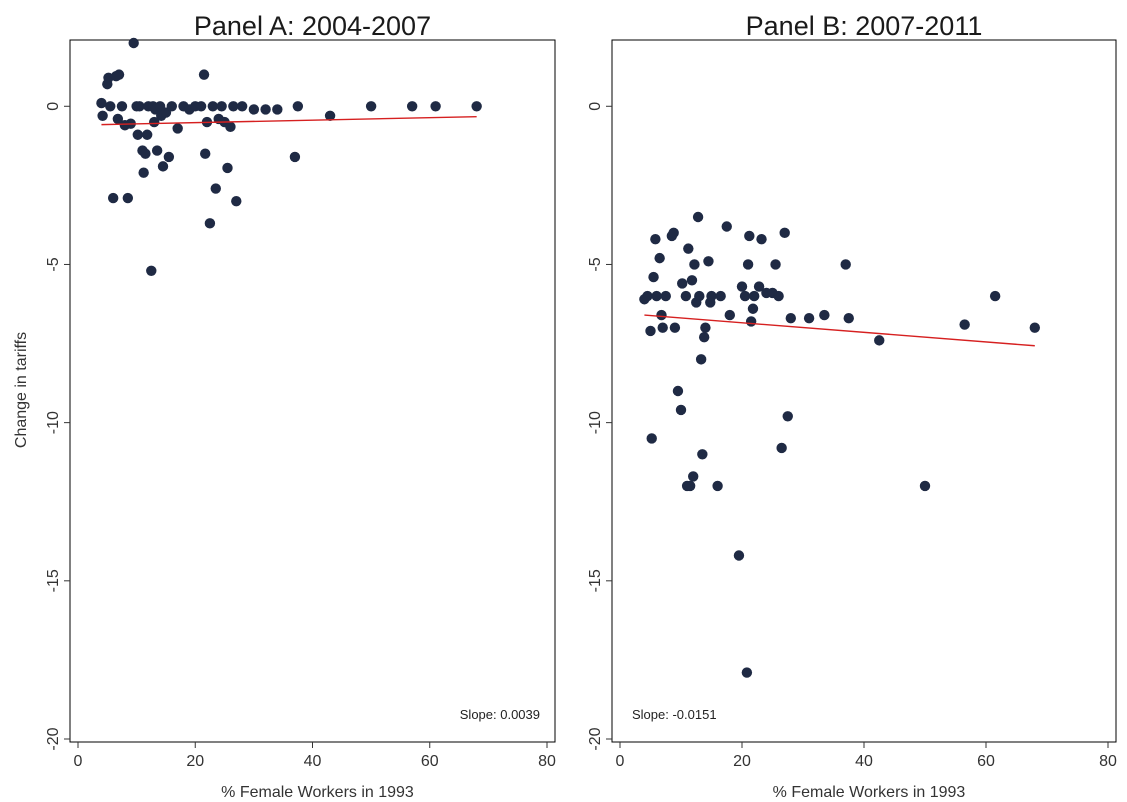 This screenshot has height=802, width=1127. I want to click on panel-b-title: Panel B: 2007-2011, so click(864, 26).